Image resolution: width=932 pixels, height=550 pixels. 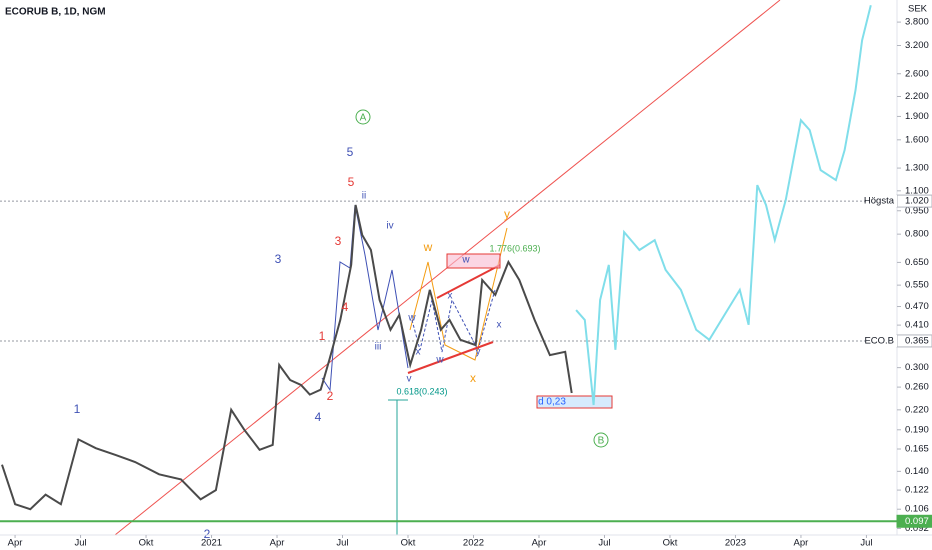 I want to click on y-tick-label: 1.600, so click(x=917, y=139).